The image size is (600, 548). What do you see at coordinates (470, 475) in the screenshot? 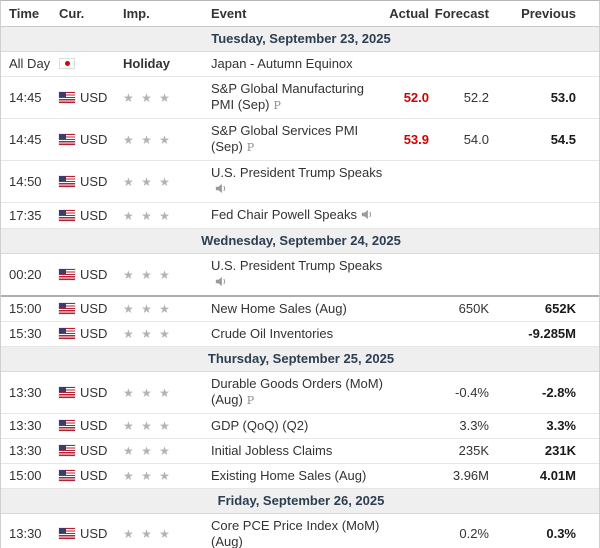
I see `forecast-value: 3.96M` at bounding box center [470, 475].